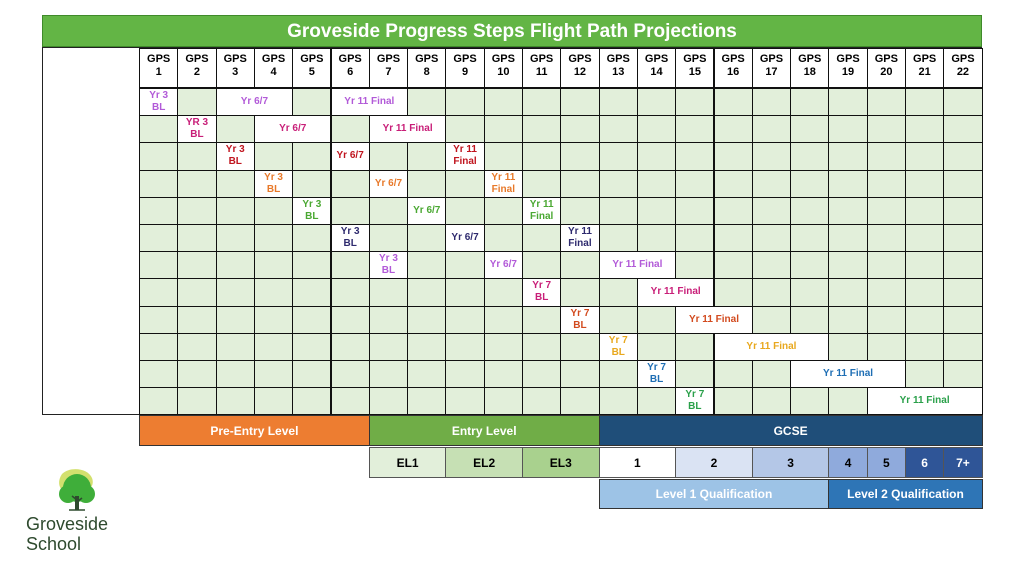  I want to click on flight-path-label: Yr 7 BL, so click(656, 374).